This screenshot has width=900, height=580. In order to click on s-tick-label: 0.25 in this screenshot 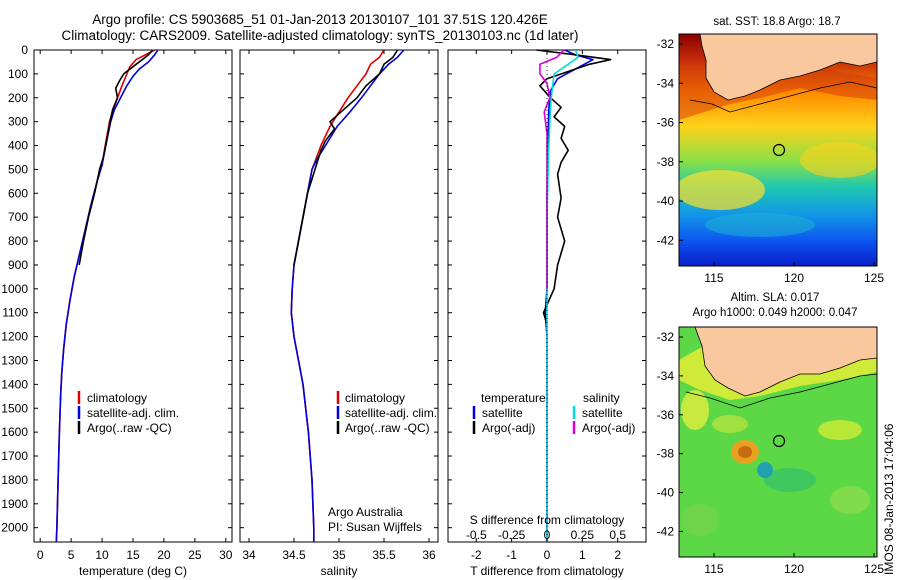, I will do `click(583, 535)`.